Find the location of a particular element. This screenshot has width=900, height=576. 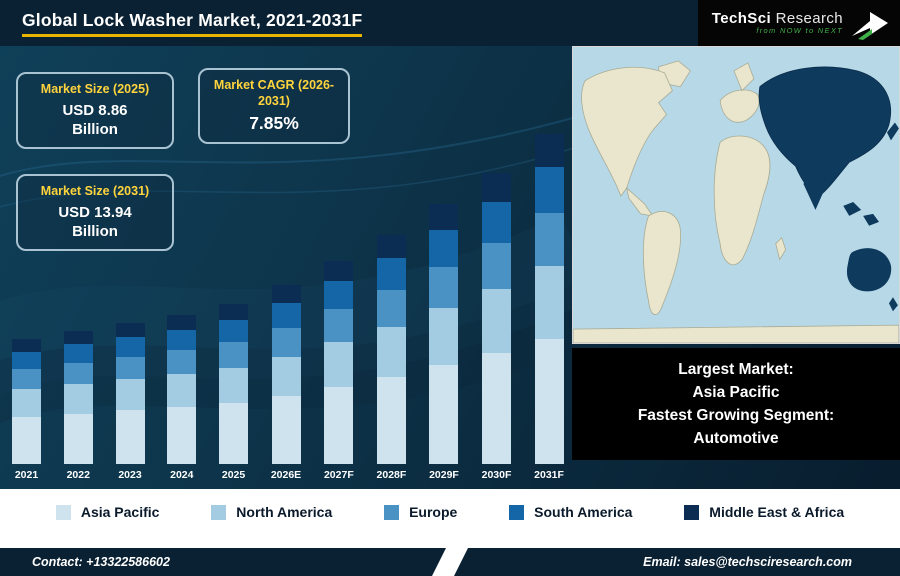

x-axis-label-2028f: 2028F is located at coordinates (391, 475).